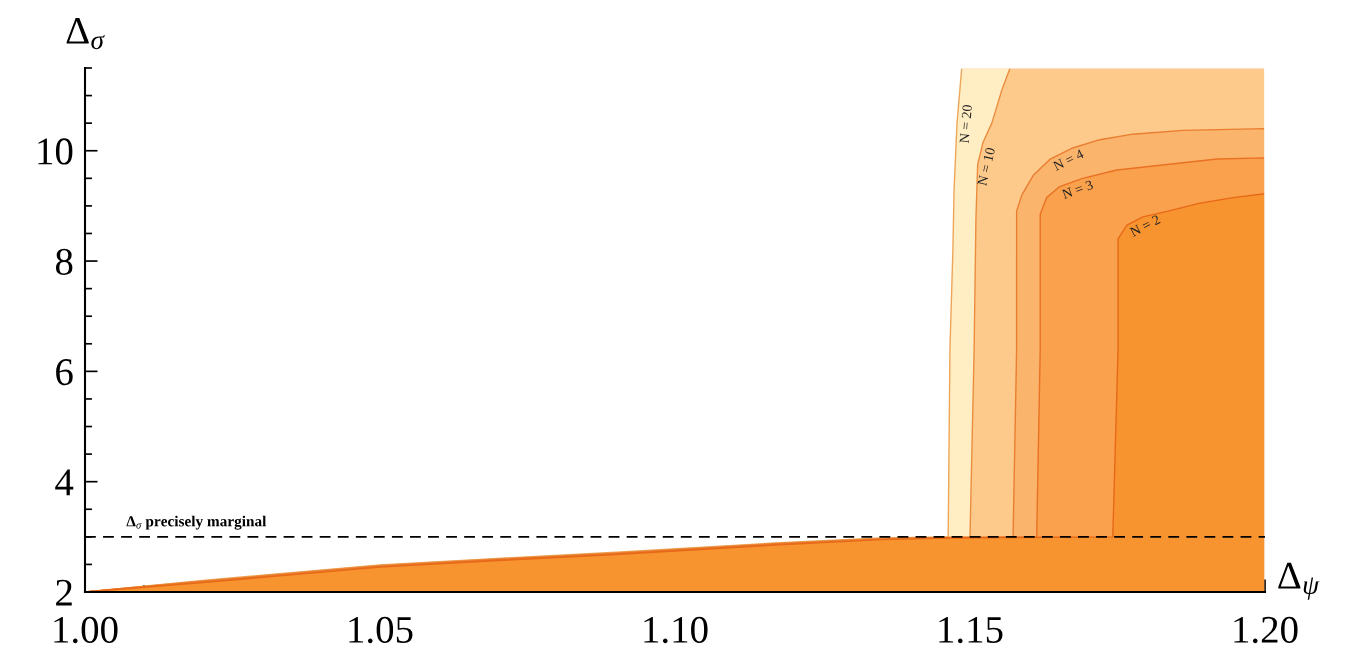 The height and width of the screenshot is (667, 1356). What do you see at coordinates (1266, 630) in the screenshot?
I see `x-tick-label: 1.20` at bounding box center [1266, 630].